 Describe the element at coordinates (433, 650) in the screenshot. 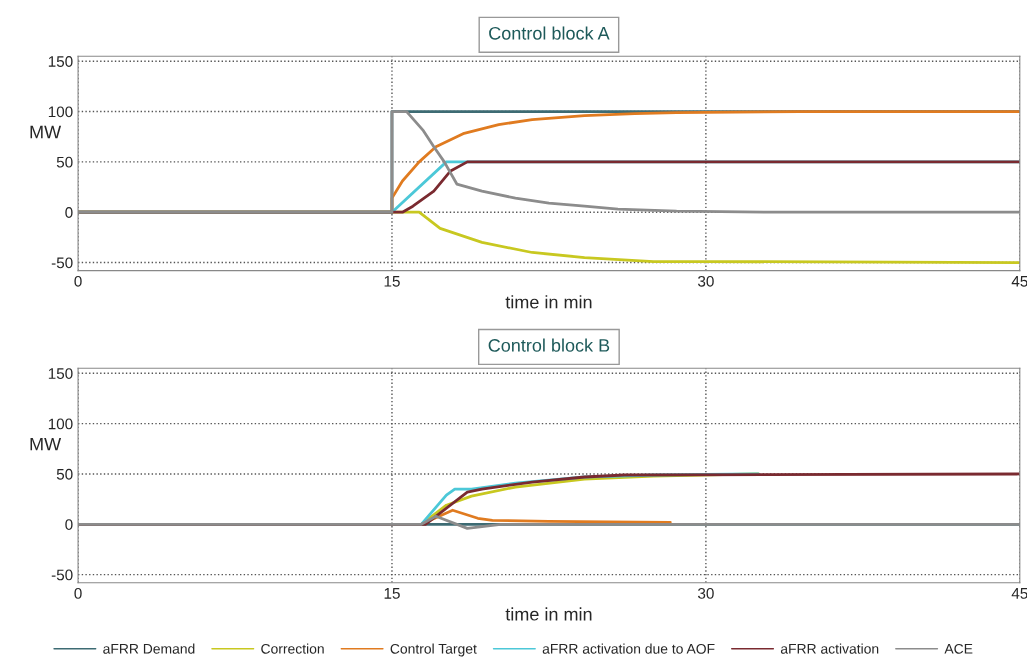

I see `legend-label: Control Target` at that location.